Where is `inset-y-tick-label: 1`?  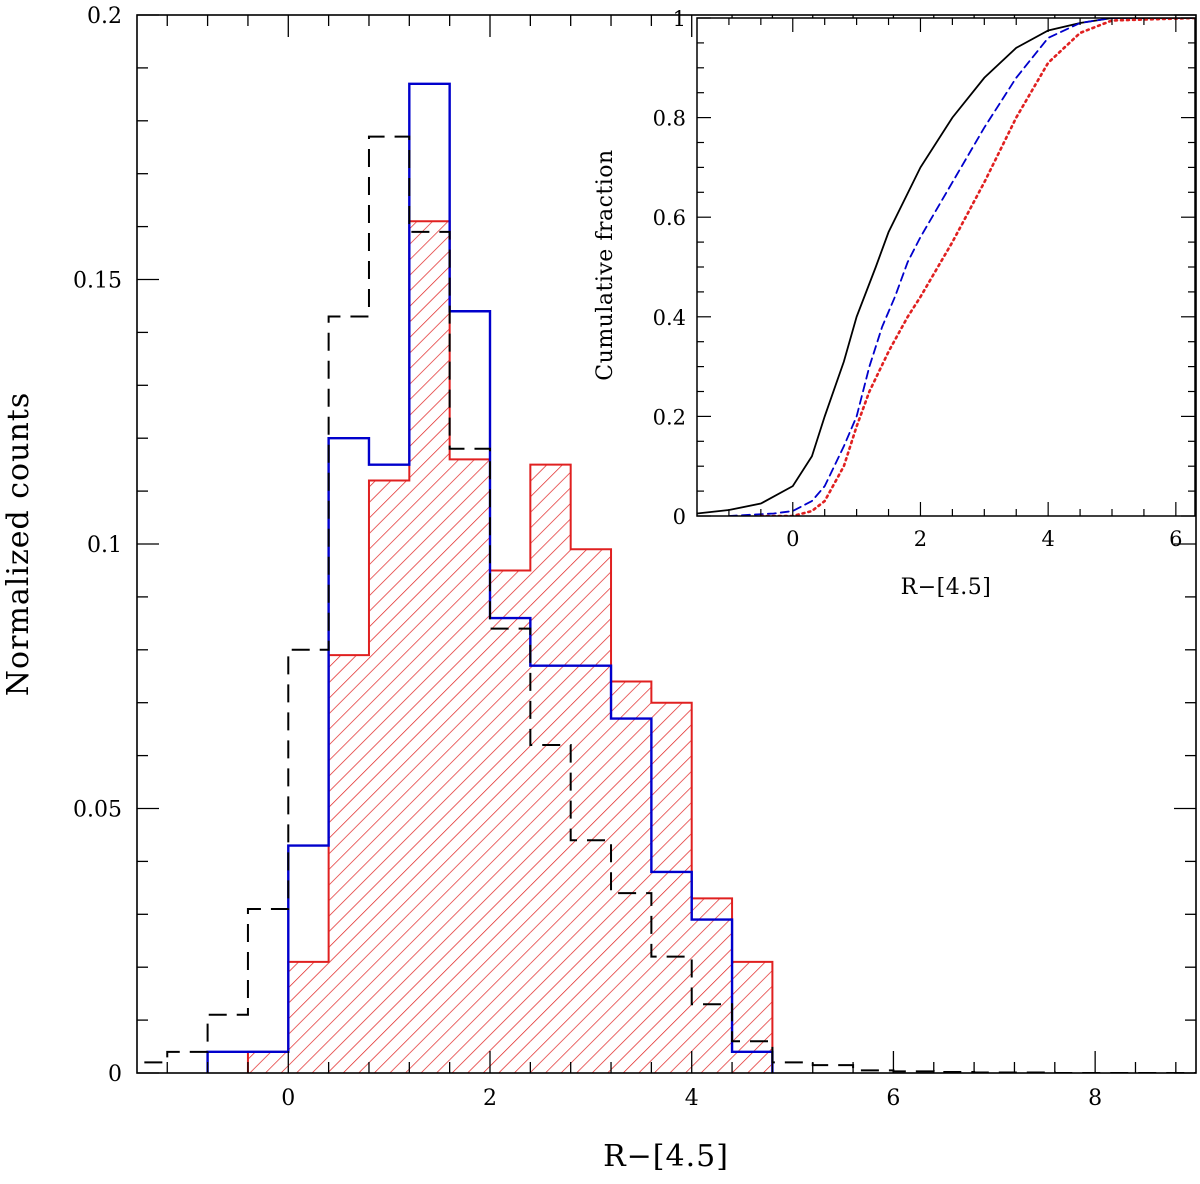
inset-y-tick-label: 1 is located at coordinates (679, 19).